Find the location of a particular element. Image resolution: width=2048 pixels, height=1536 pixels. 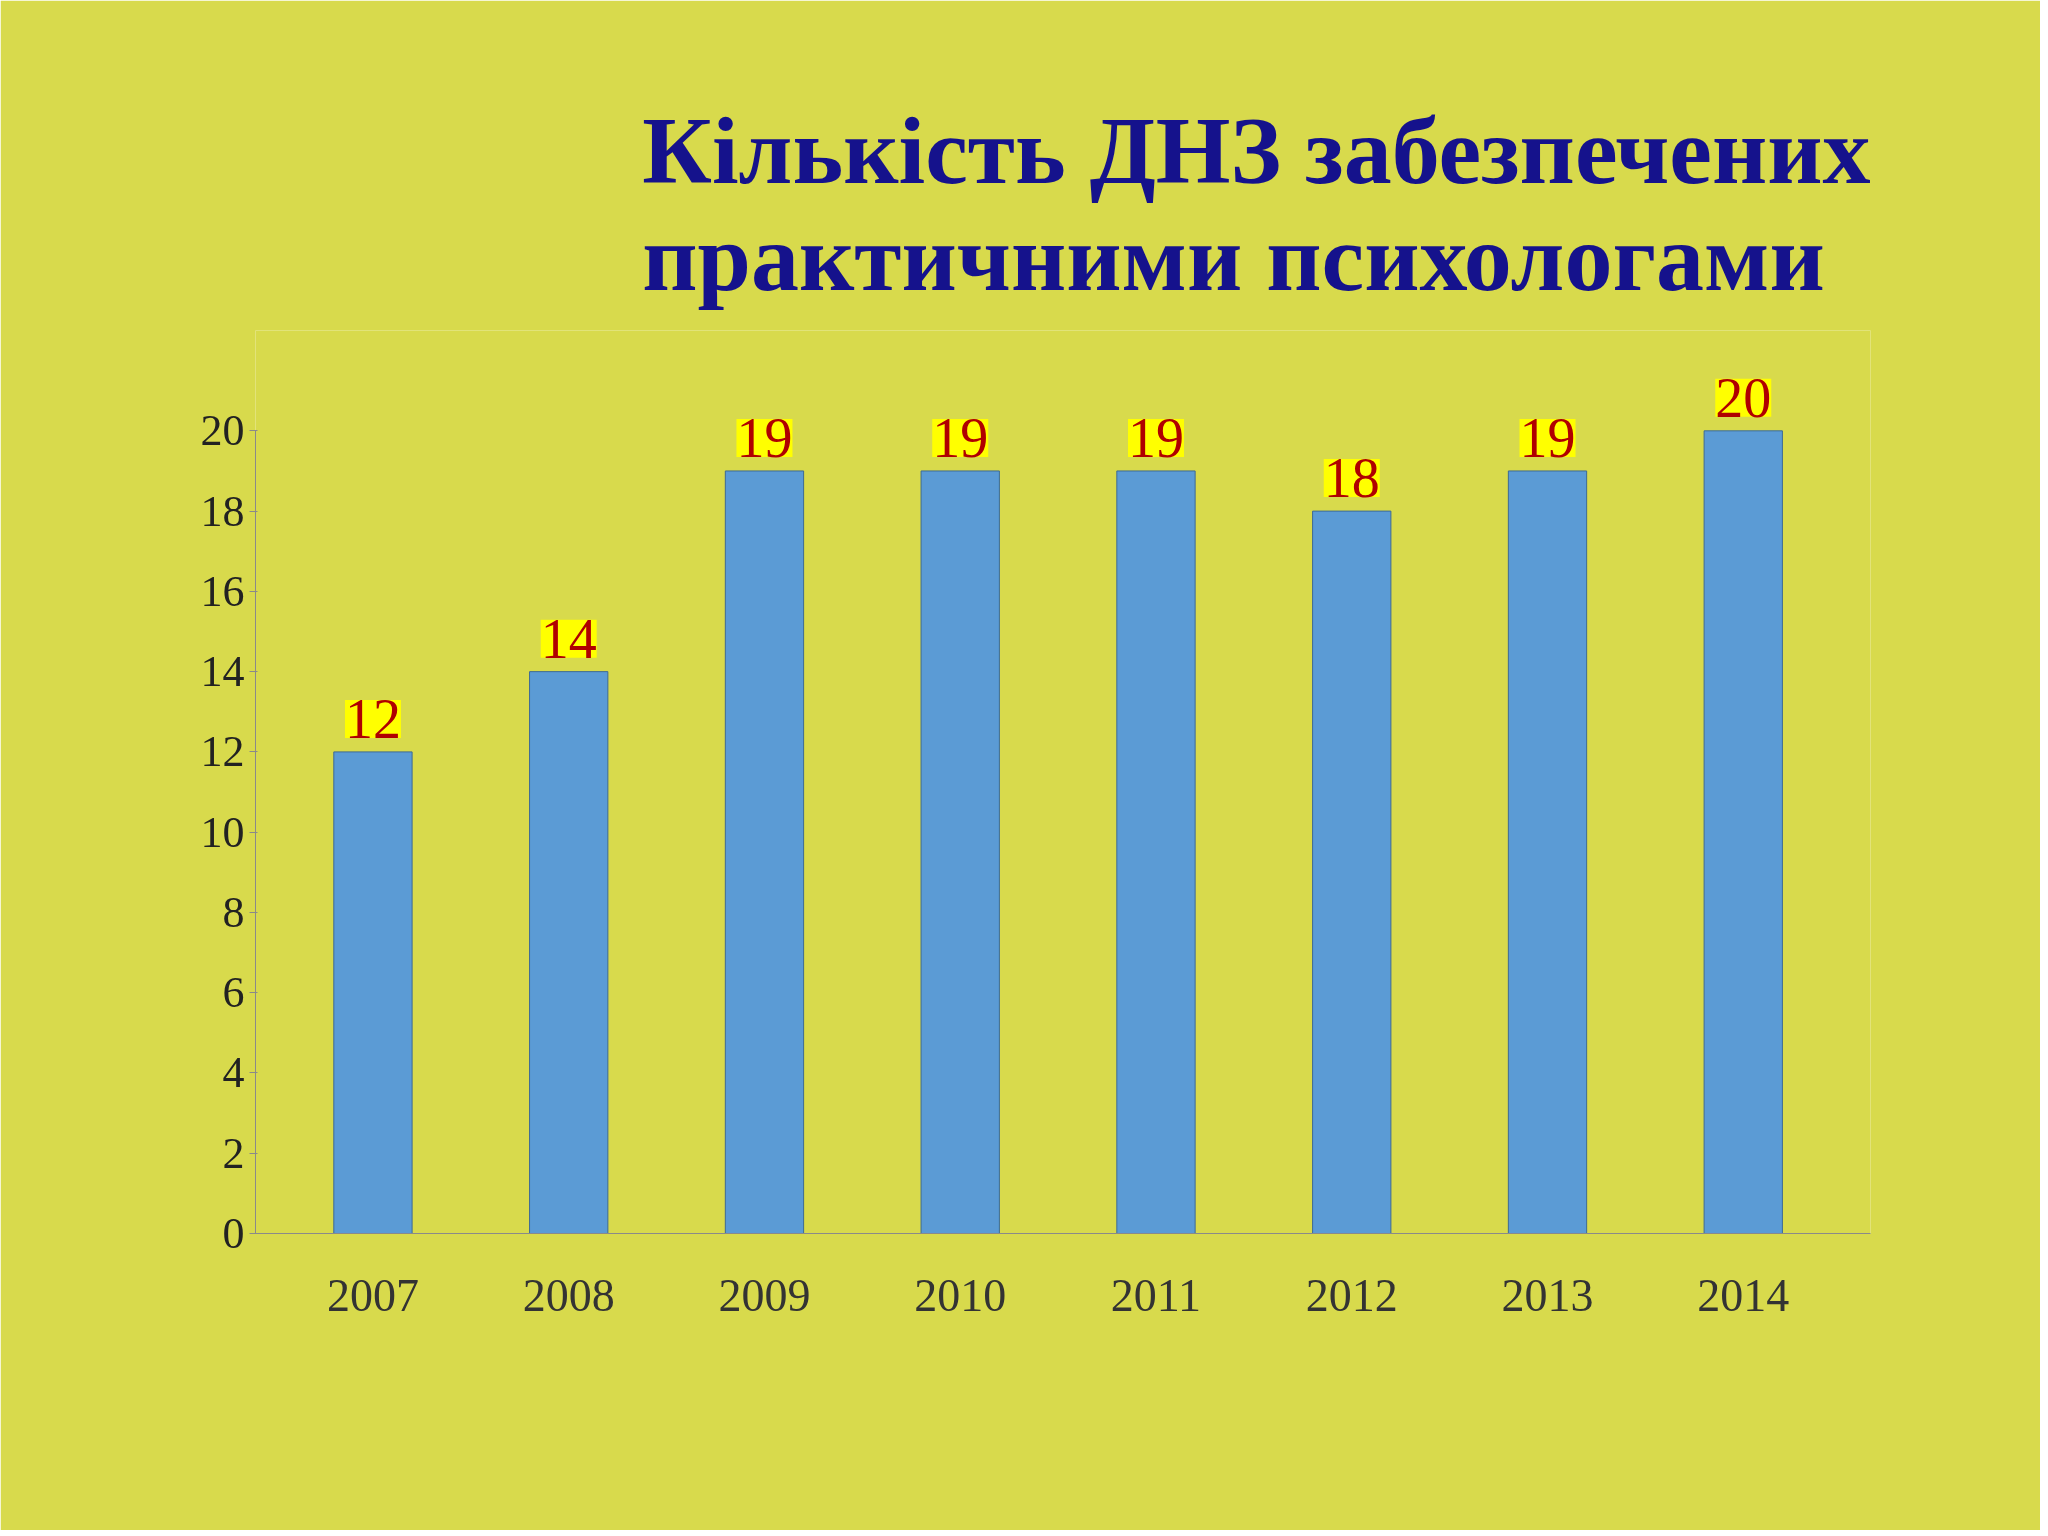

x-tick-label: 2010 is located at coordinates (960, 1295).